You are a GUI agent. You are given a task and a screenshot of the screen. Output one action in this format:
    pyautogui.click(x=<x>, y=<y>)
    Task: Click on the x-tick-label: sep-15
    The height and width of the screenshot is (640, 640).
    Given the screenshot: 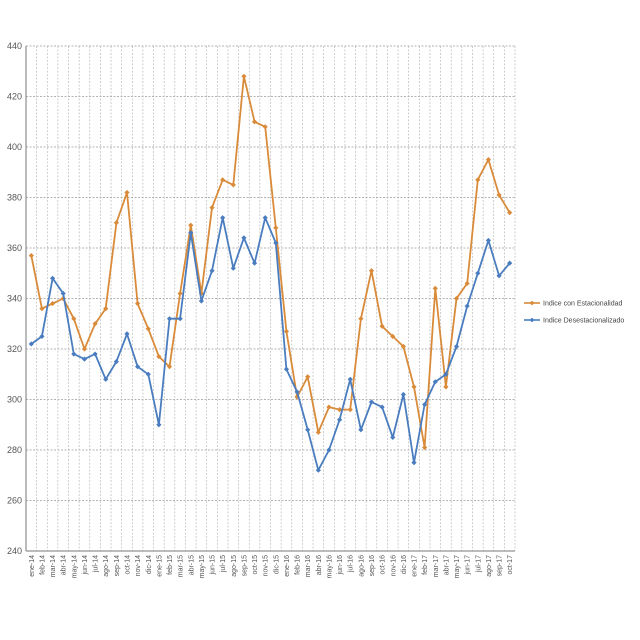 What is the action you would take?
    pyautogui.click(x=244, y=566)
    